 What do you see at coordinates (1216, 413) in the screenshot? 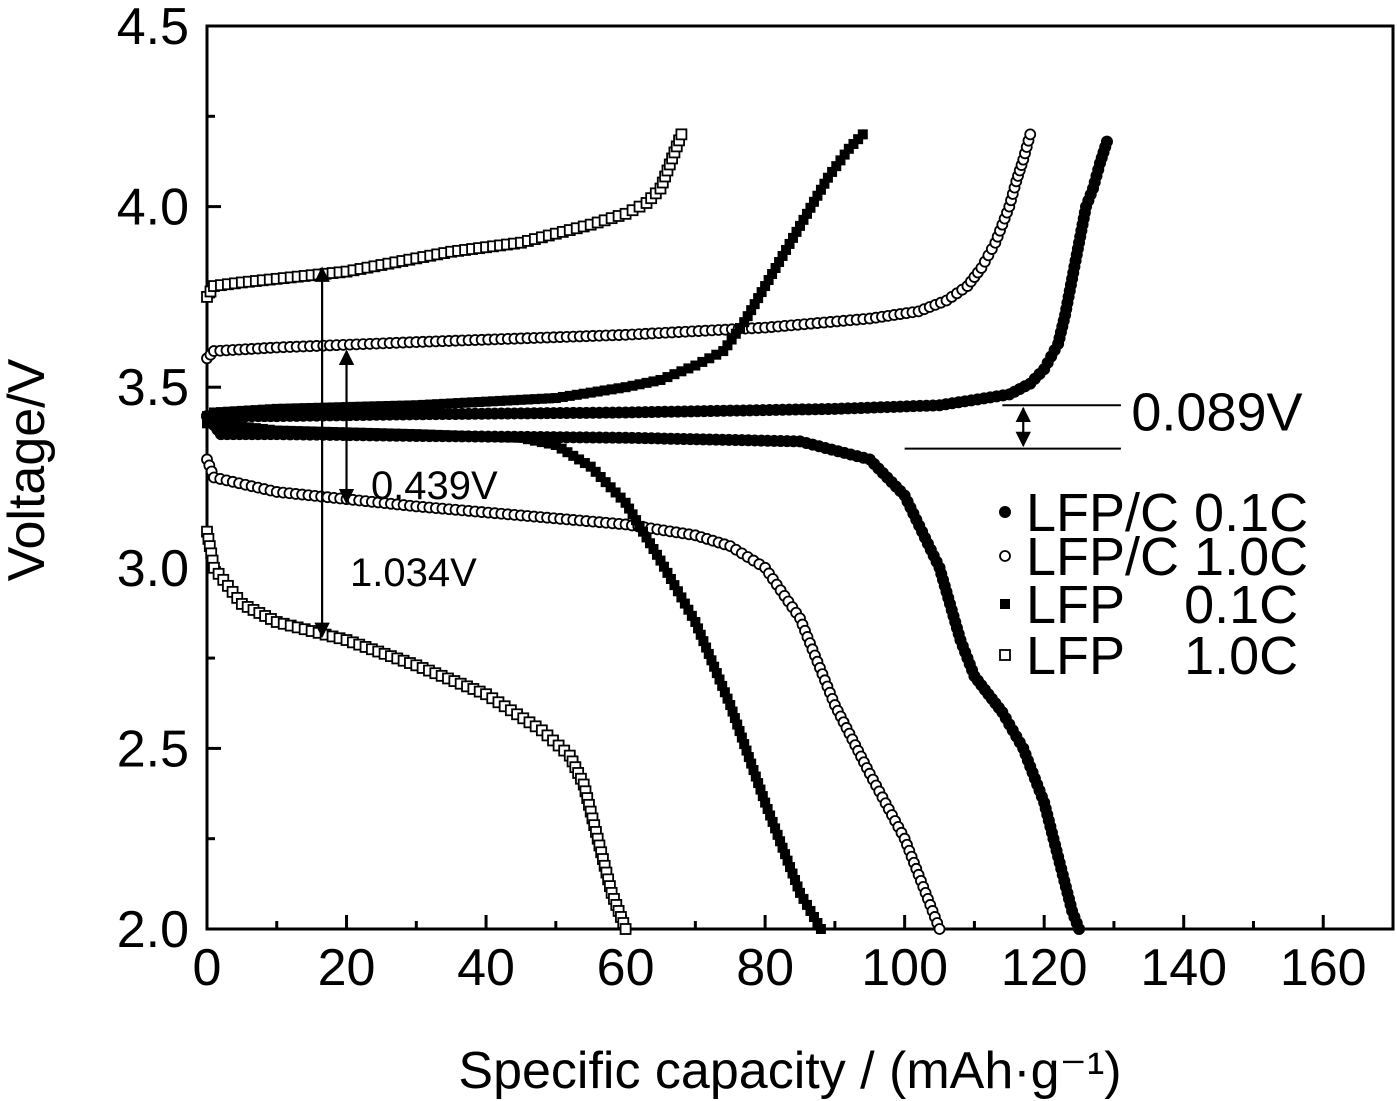
I see `annotation-label-0089: 0.089V` at bounding box center [1216, 413].